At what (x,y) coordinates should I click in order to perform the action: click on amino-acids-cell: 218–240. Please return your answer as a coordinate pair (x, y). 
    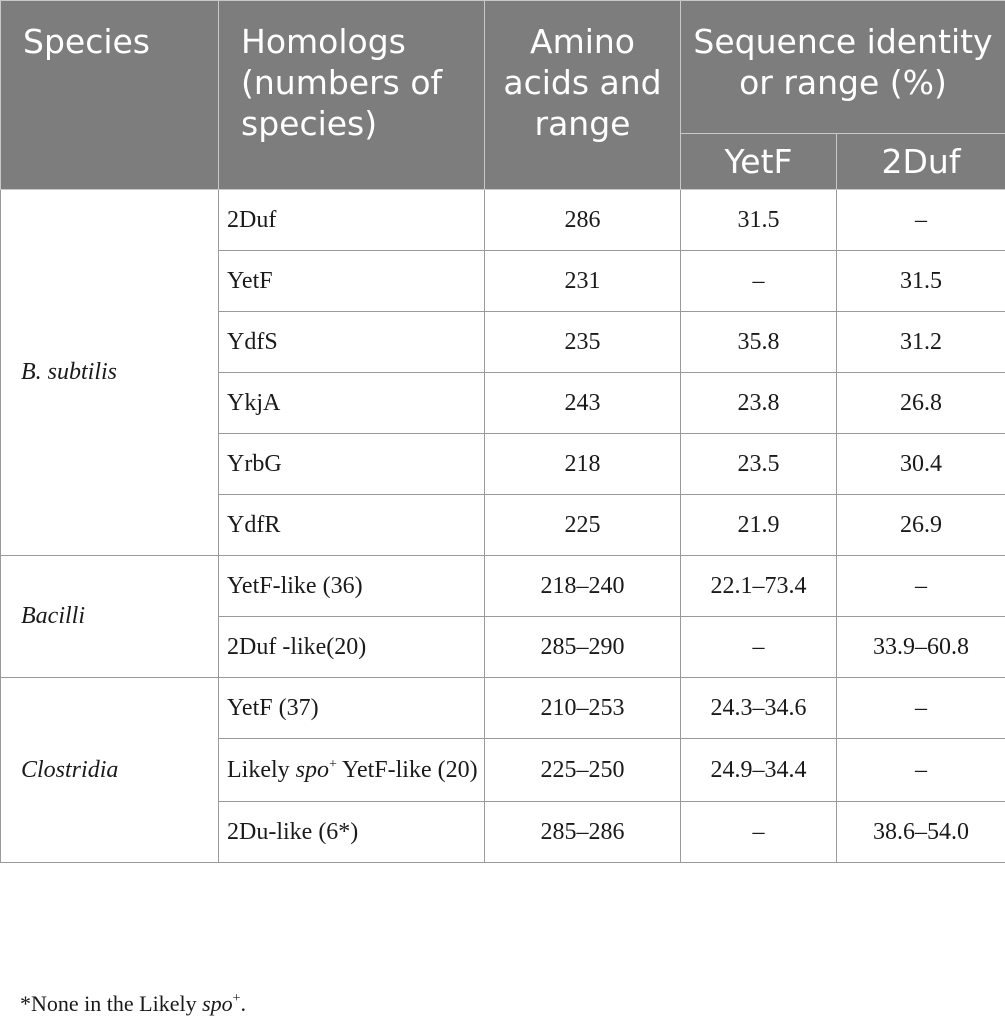
    Looking at the image, I should click on (582, 586).